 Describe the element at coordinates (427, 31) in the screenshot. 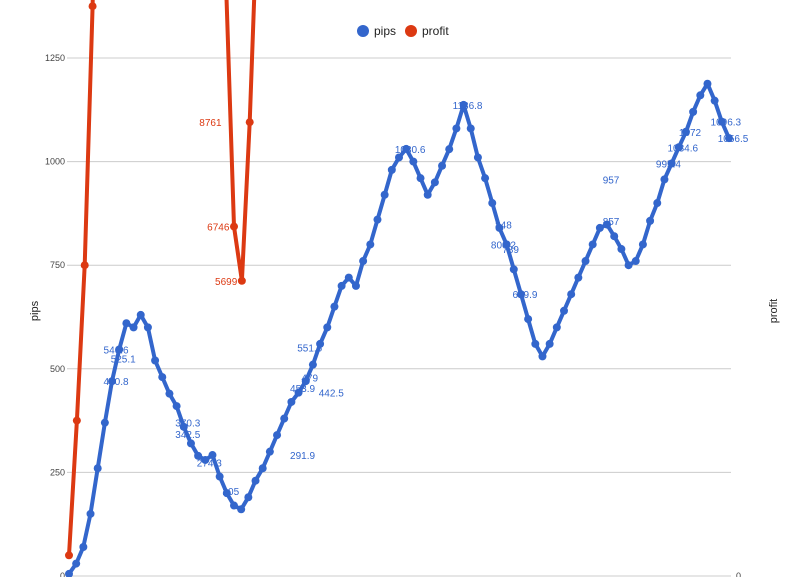

I see `legend-item-profit: profit` at that location.